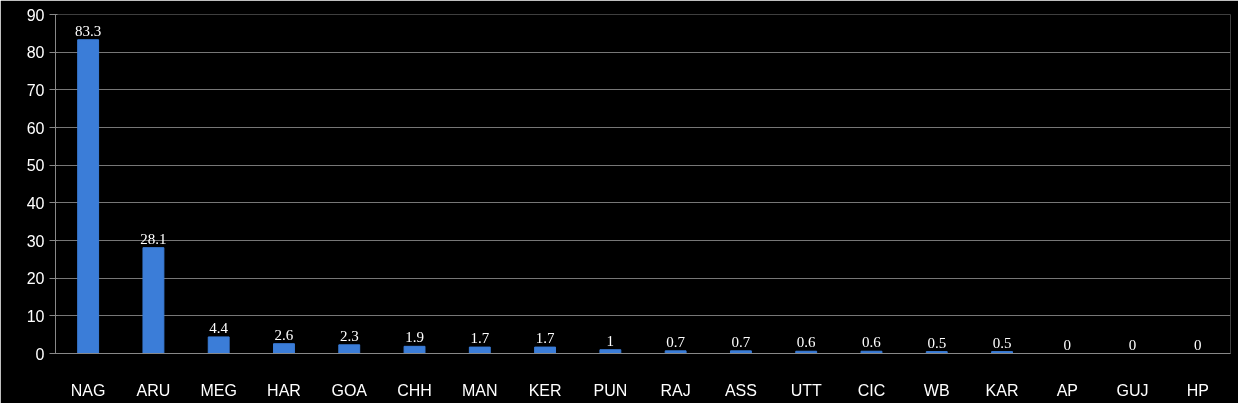  What do you see at coordinates (153, 390) in the screenshot?
I see `x-tick-label: ARU` at bounding box center [153, 390].